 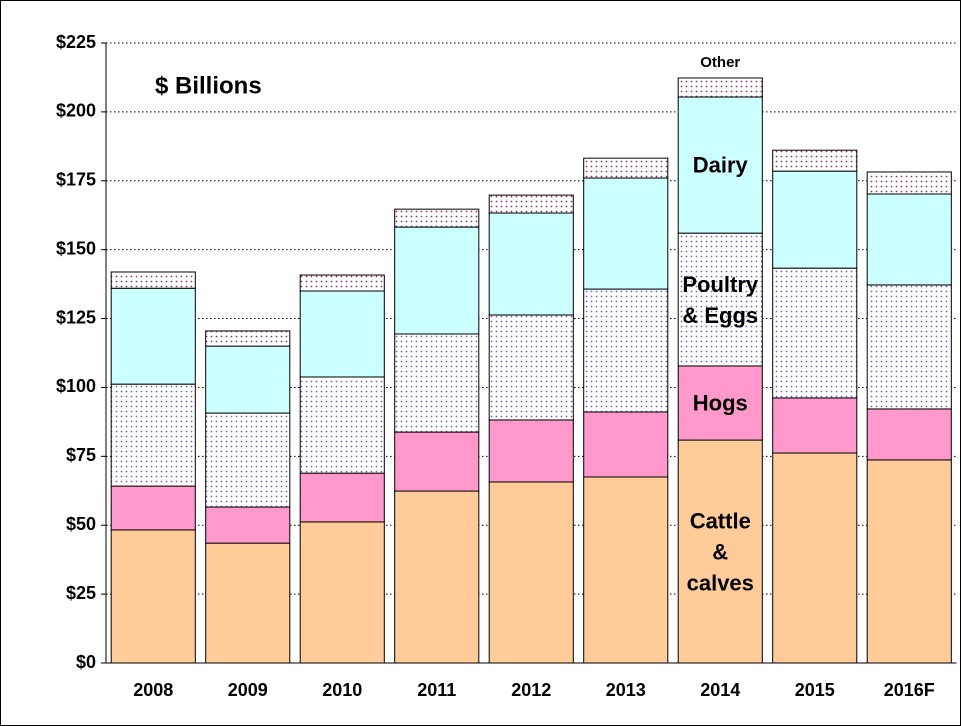 I want to click on y-tick-label: $200, so click(x=76, y=111).